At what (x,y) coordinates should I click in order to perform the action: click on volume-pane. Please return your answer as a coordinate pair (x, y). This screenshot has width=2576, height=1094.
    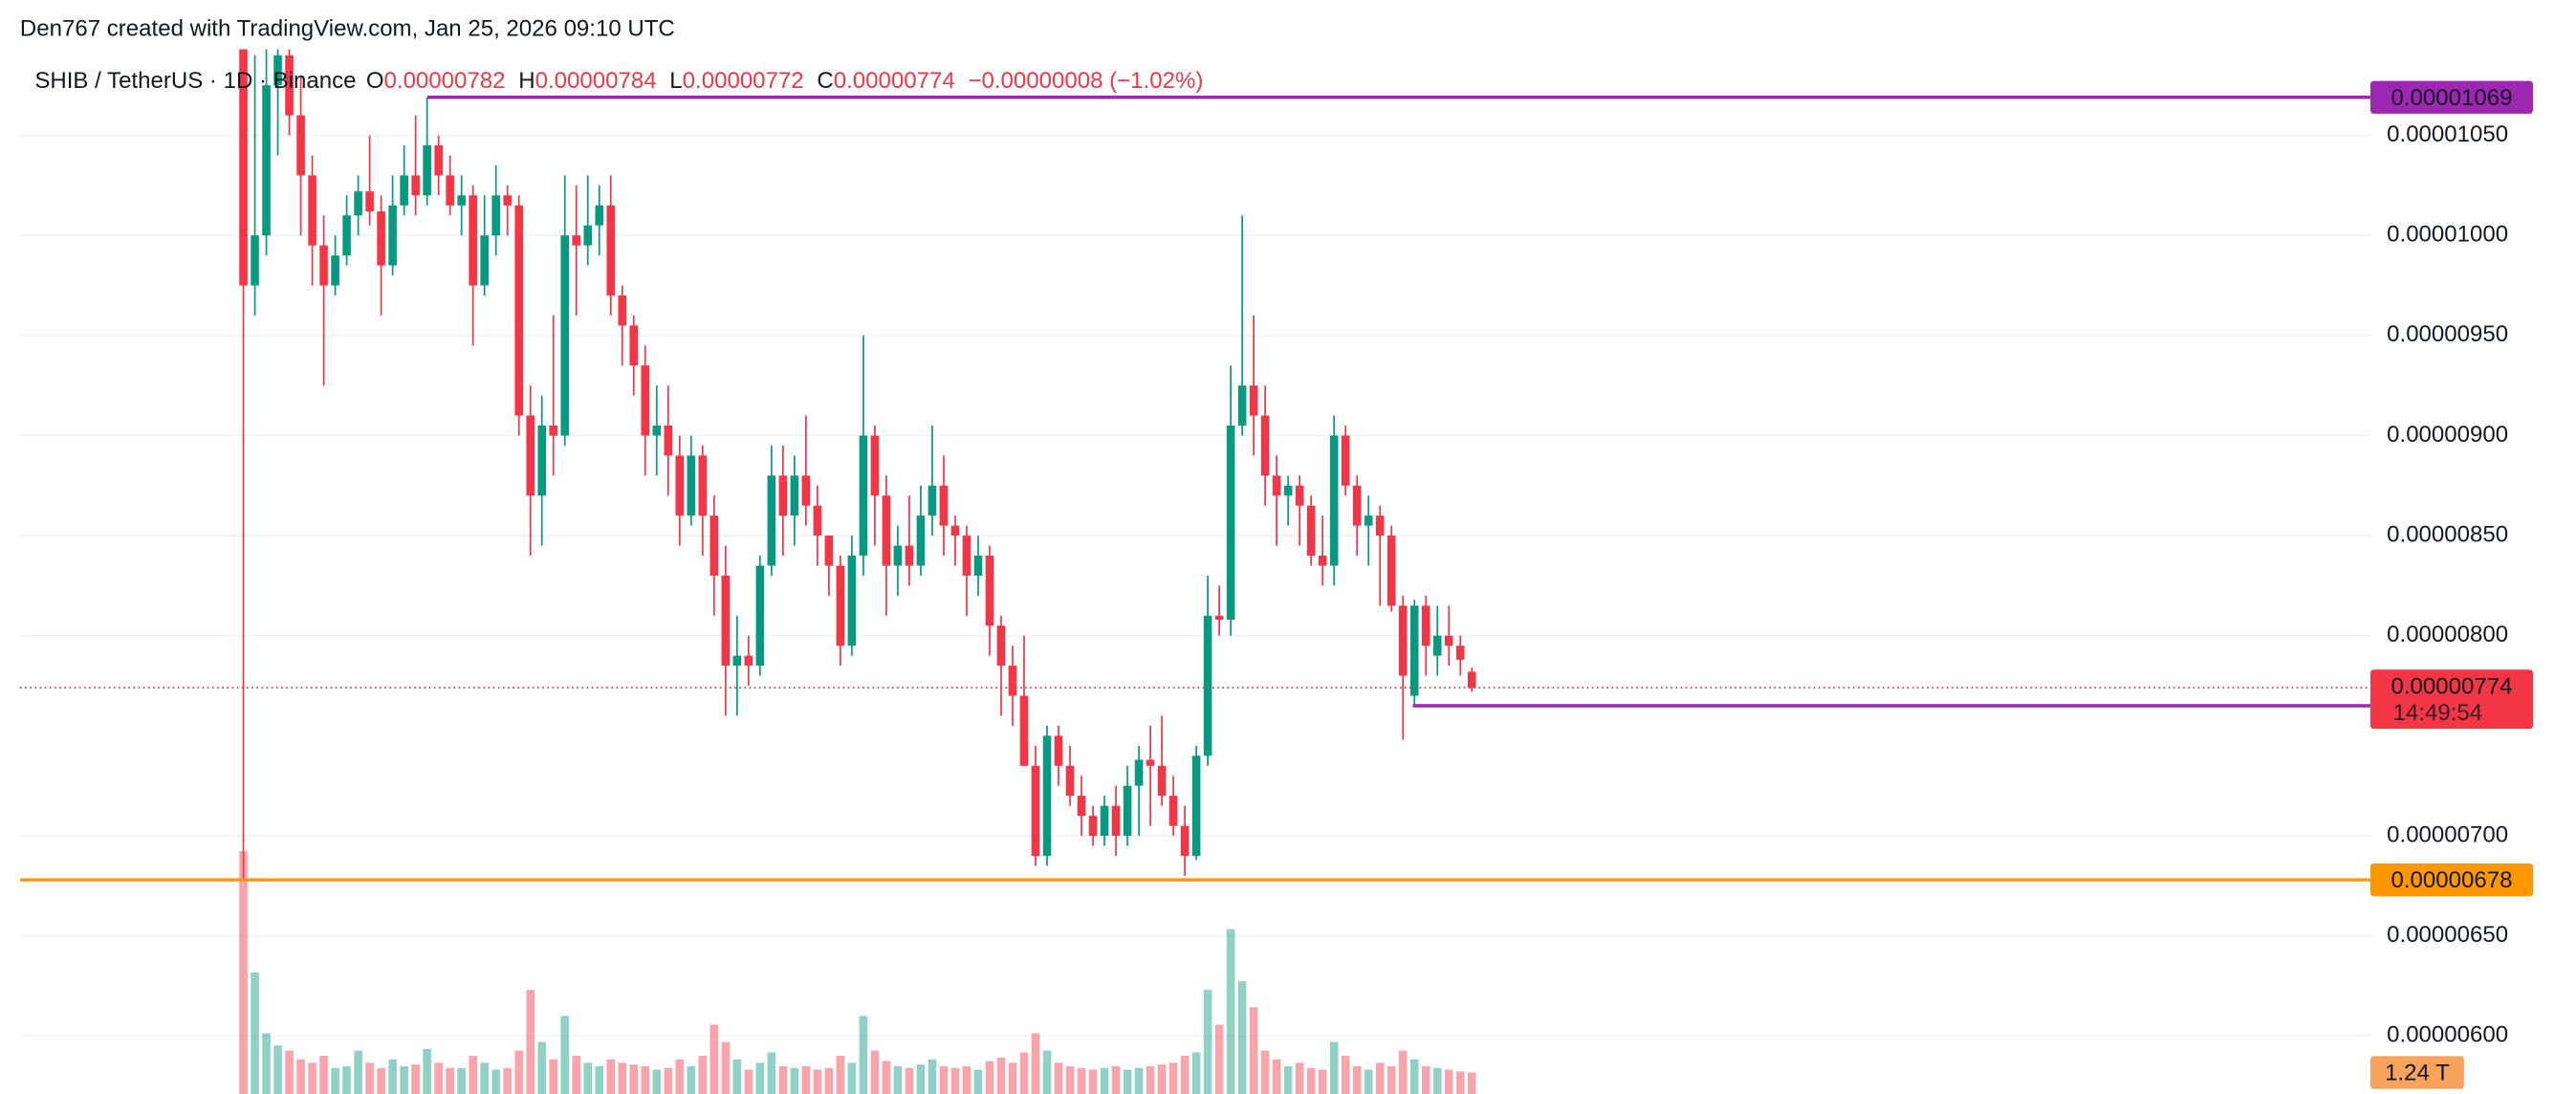
    Looking at the image, I should click on (857, 972).